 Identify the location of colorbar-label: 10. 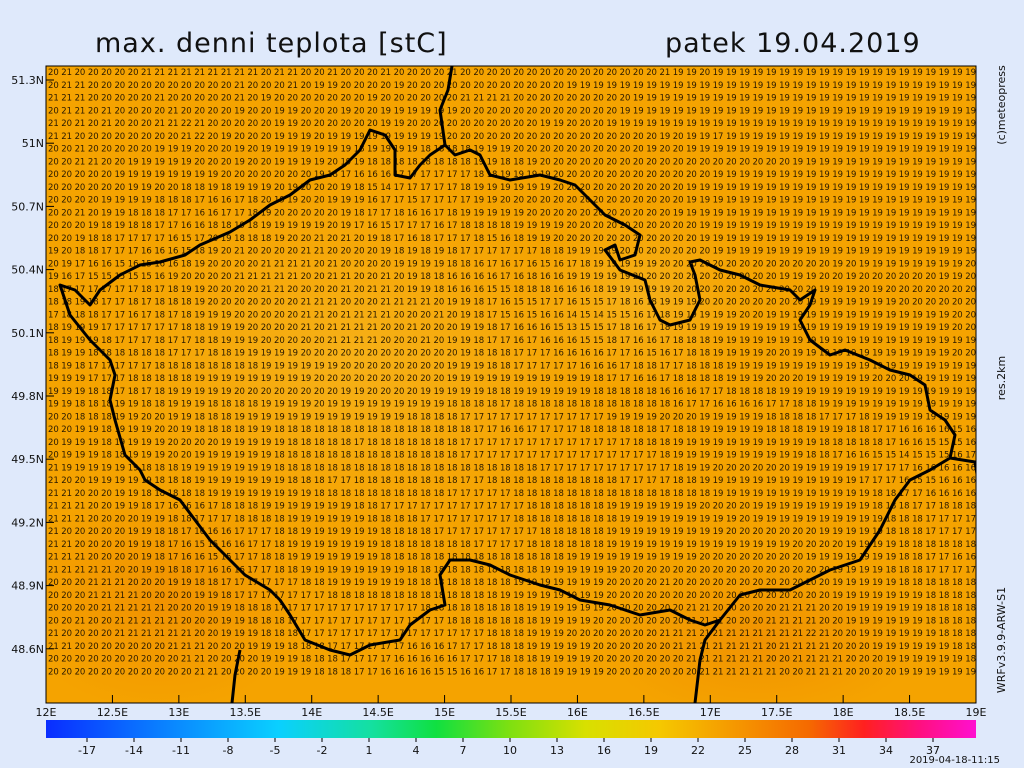
(510, 750).